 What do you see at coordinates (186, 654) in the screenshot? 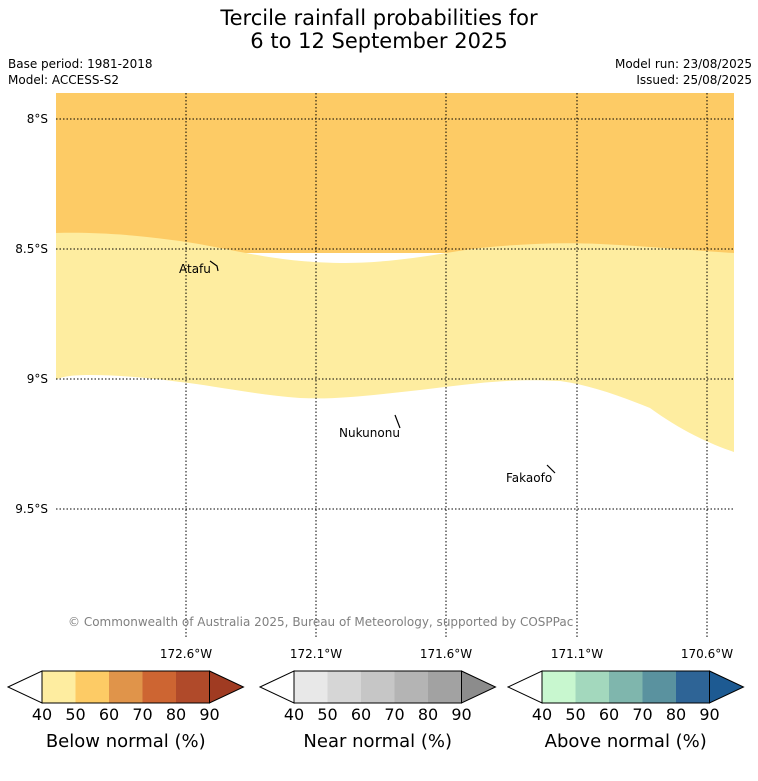
I see `lon-label-172-6w: 172.6°W` at bounding box center [186, 654].